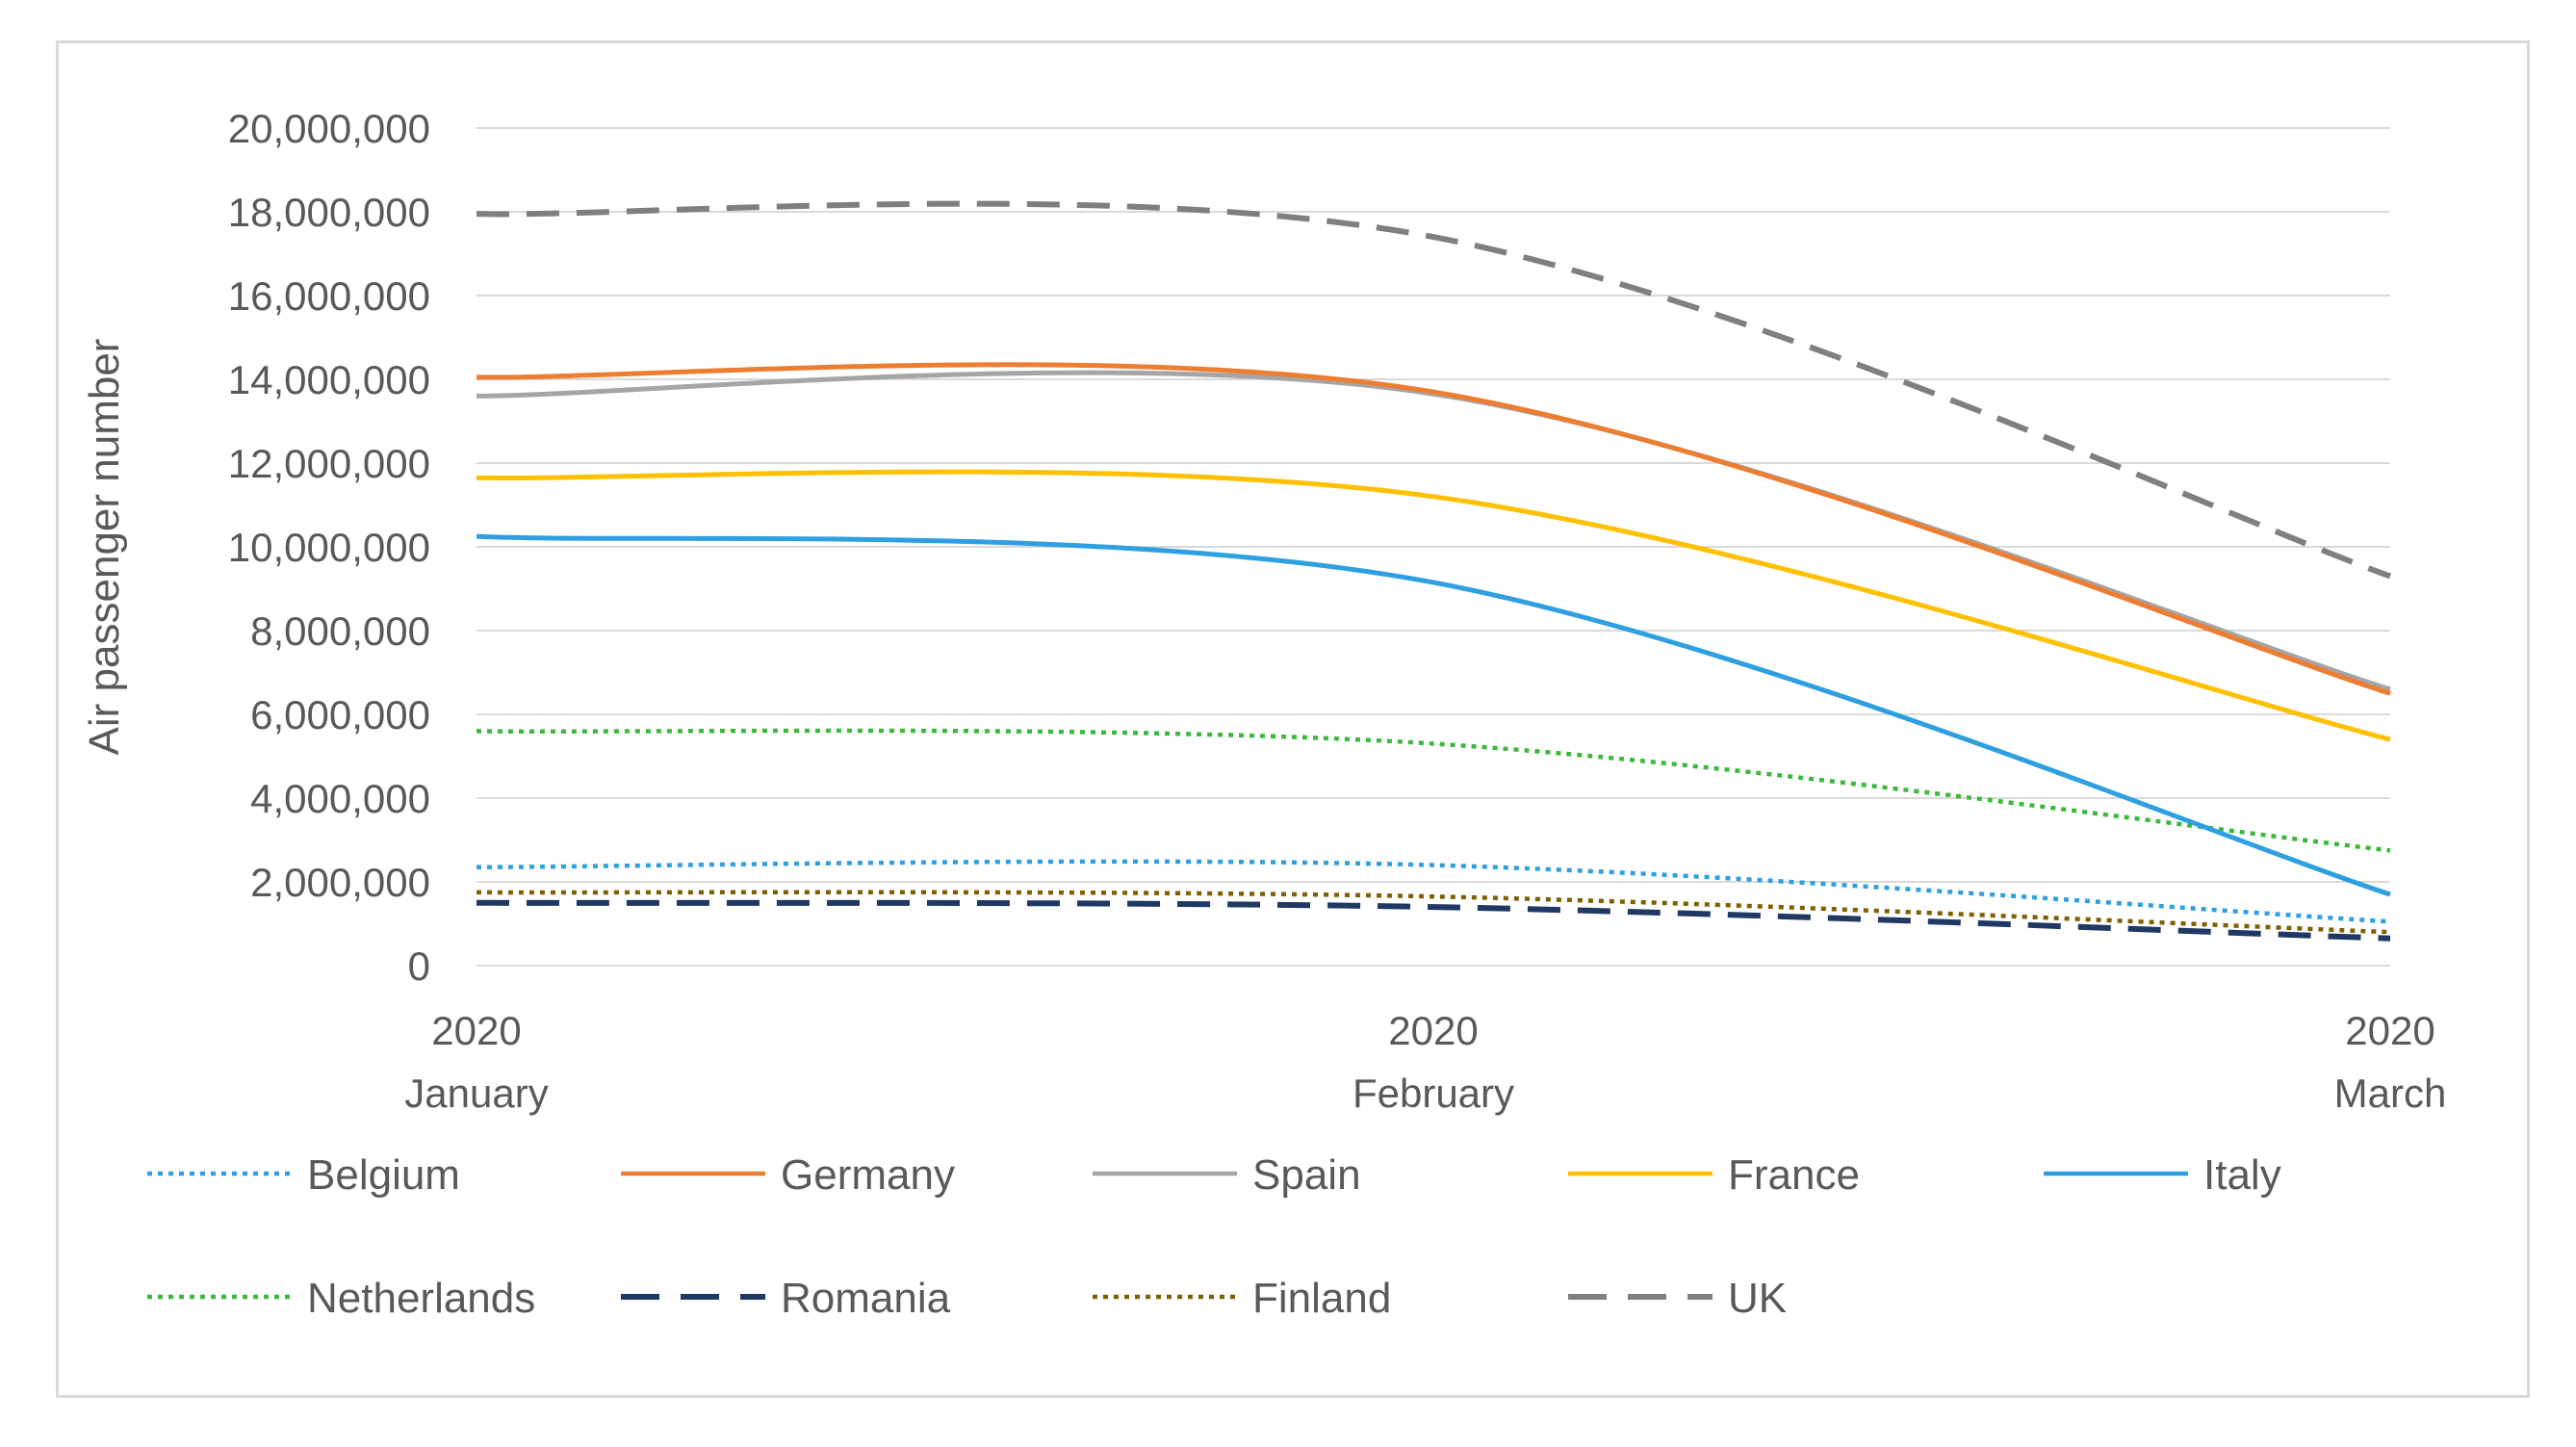  Describe the element at coordinates (2242, 1175) in the screenshot. I see `legend-label-italy: Italy` at that location.